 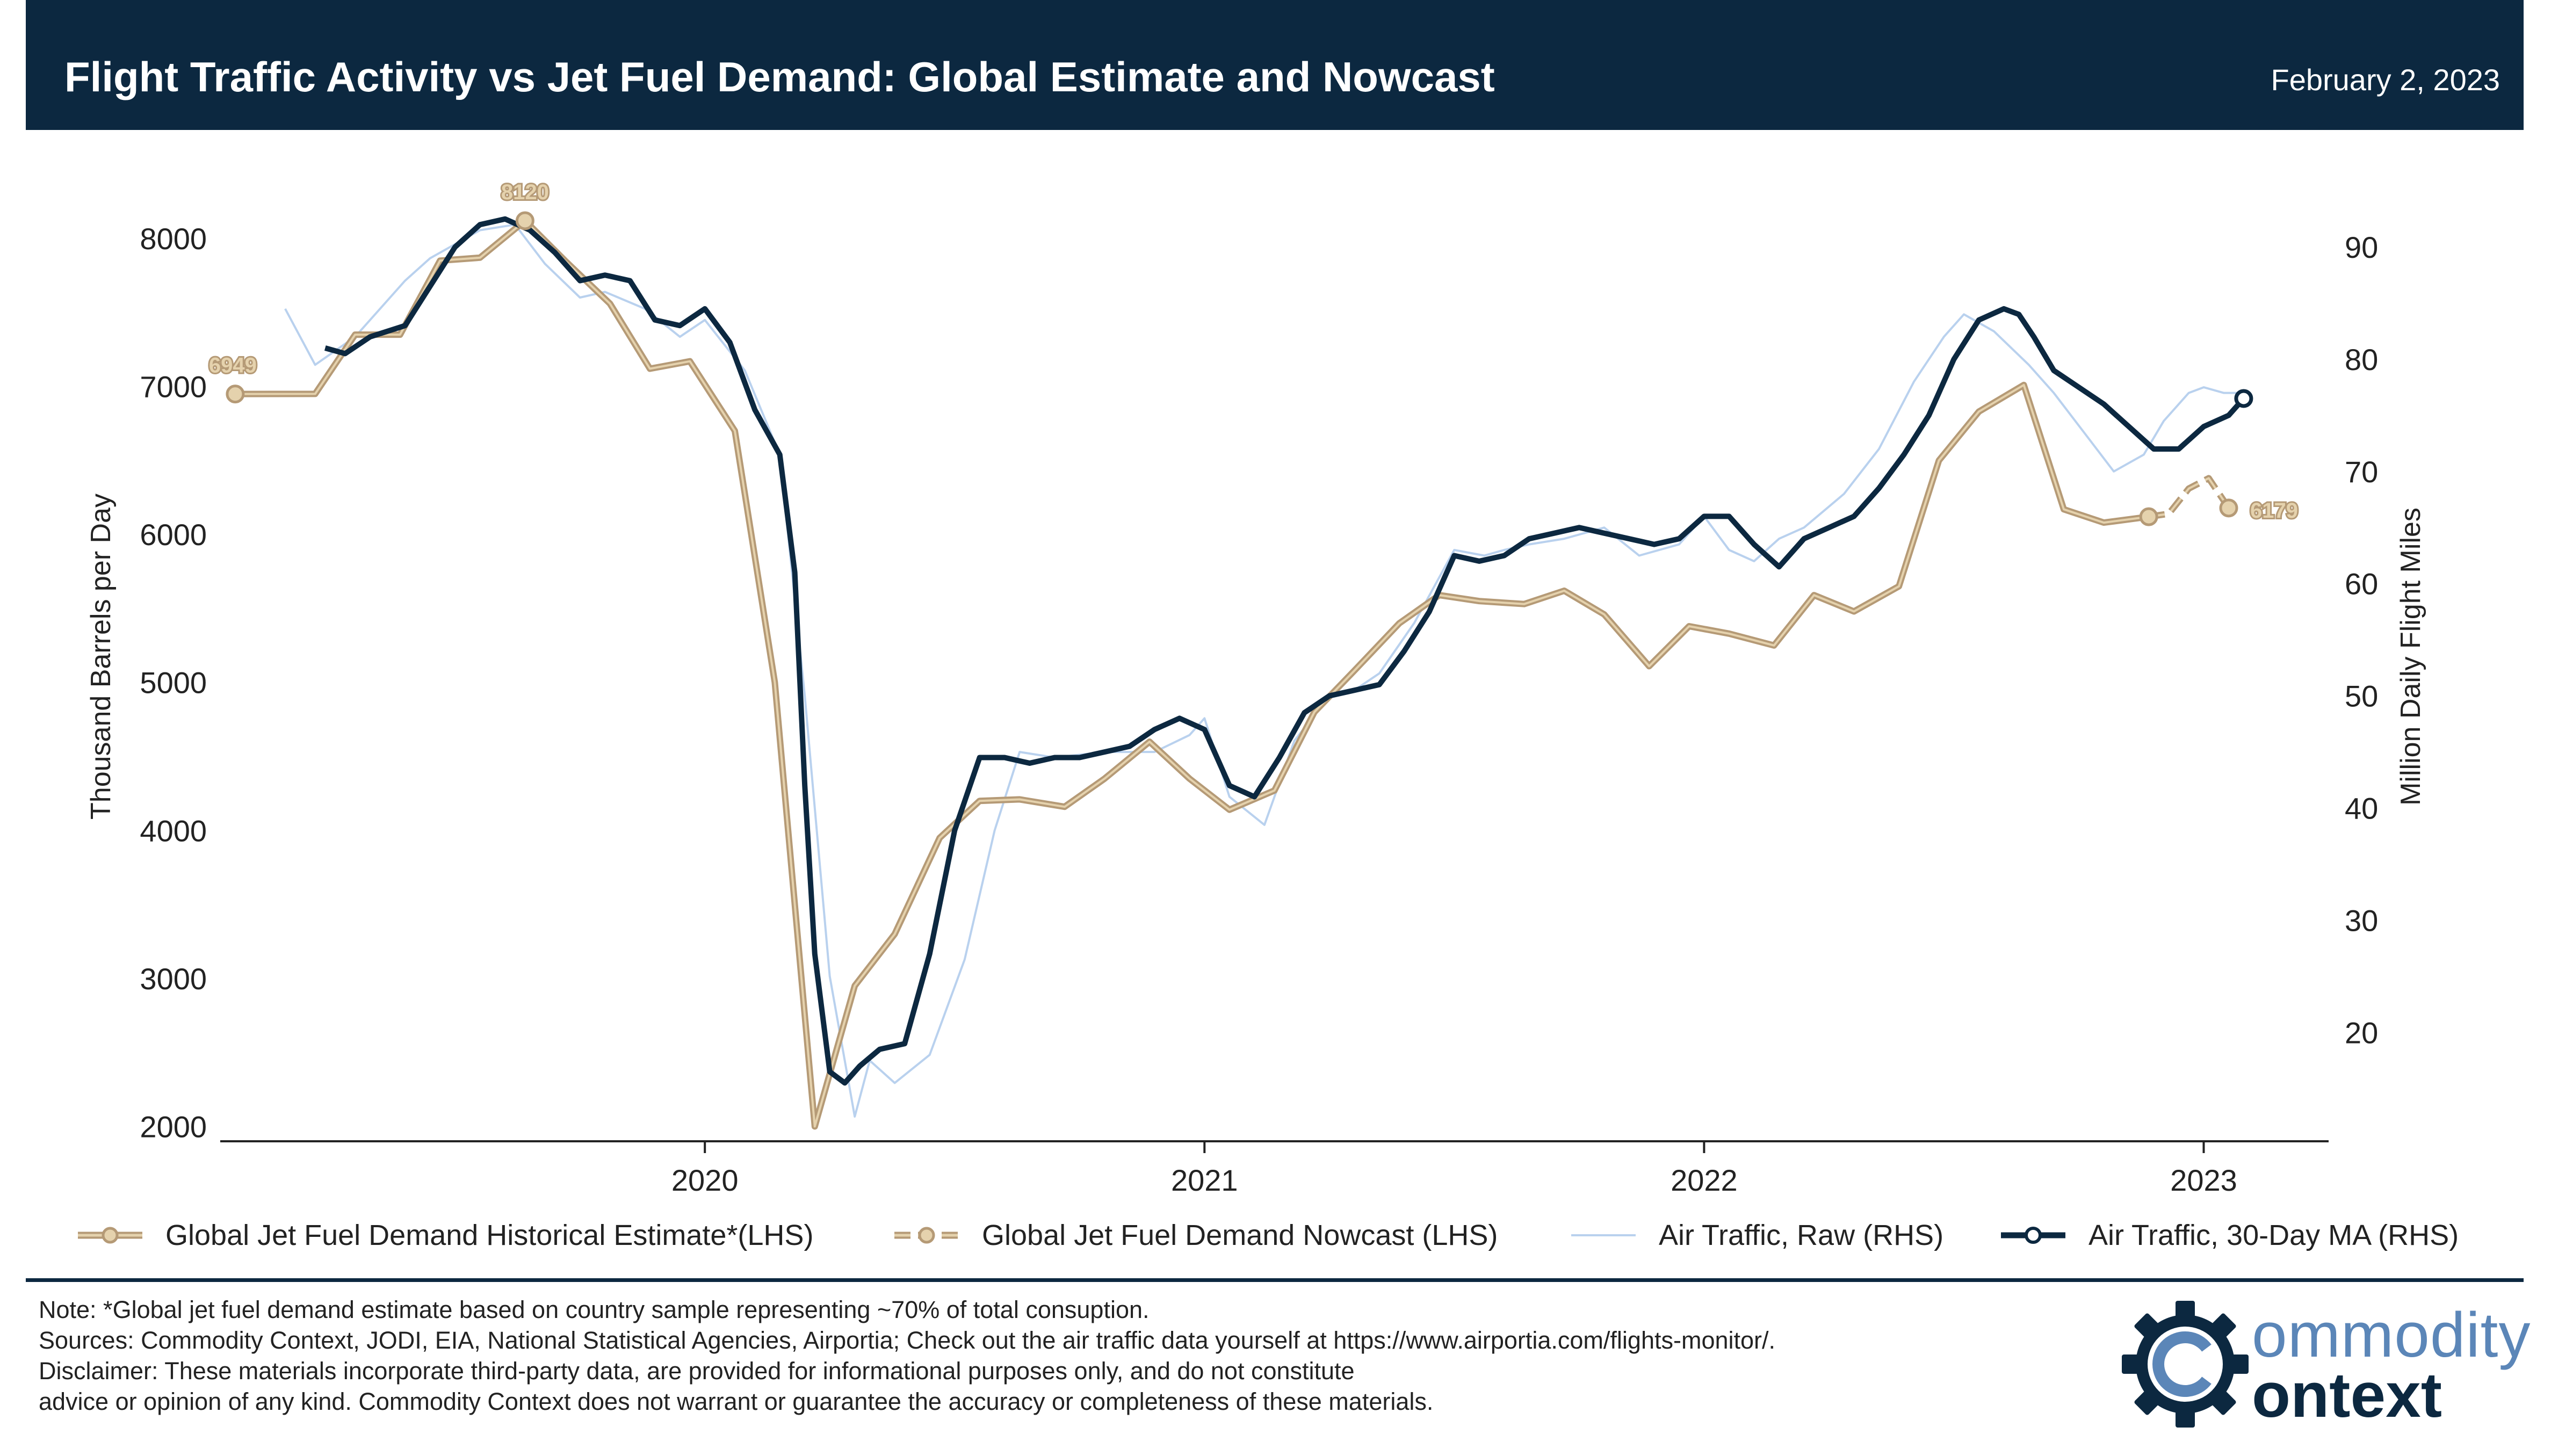 I want to click on legend-item-ma: Air Traffic, 30-Day MA (RHS), so click(x=2228, y=1235).